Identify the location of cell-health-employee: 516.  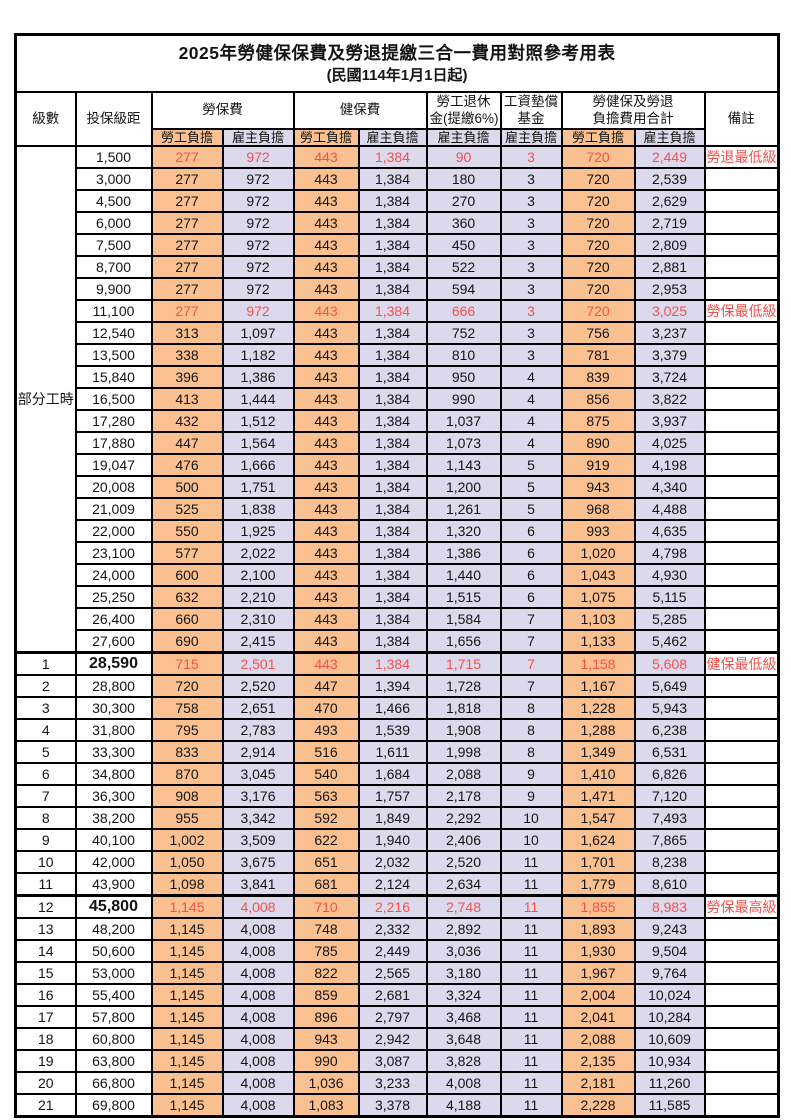
(326, 752).